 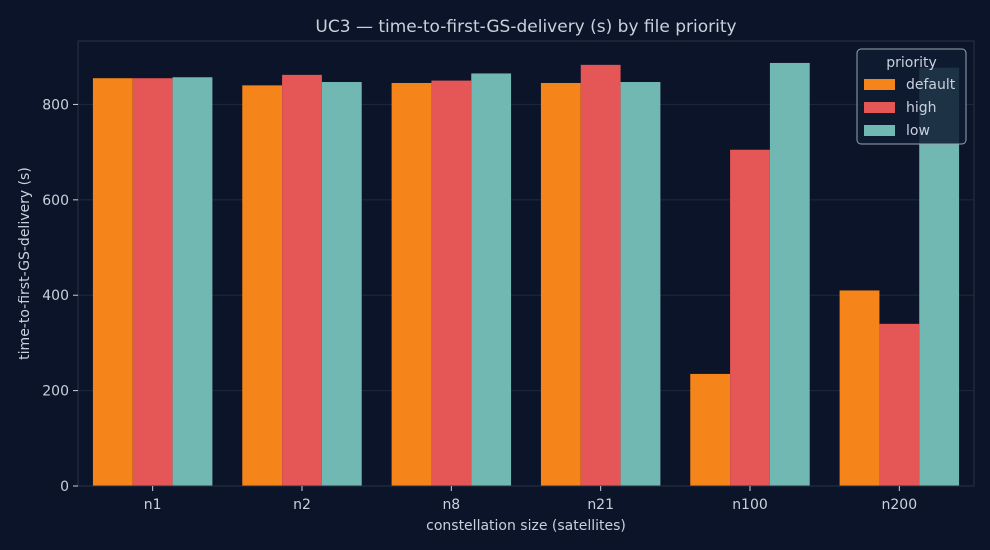 What do you see at coordinates (899, 404) in the screenshot?
I see `bar-n200-high` at bounding box center [899, 404].